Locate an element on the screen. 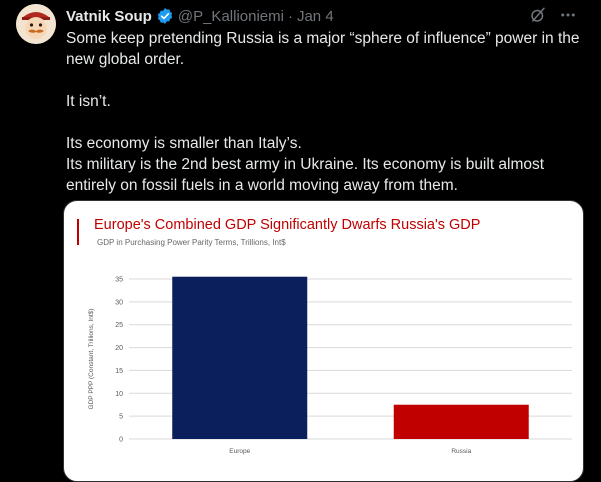 The height and width of the screenshot is (482, 601). tweet-date: Jan 4 is located at coordinates (315, 16).